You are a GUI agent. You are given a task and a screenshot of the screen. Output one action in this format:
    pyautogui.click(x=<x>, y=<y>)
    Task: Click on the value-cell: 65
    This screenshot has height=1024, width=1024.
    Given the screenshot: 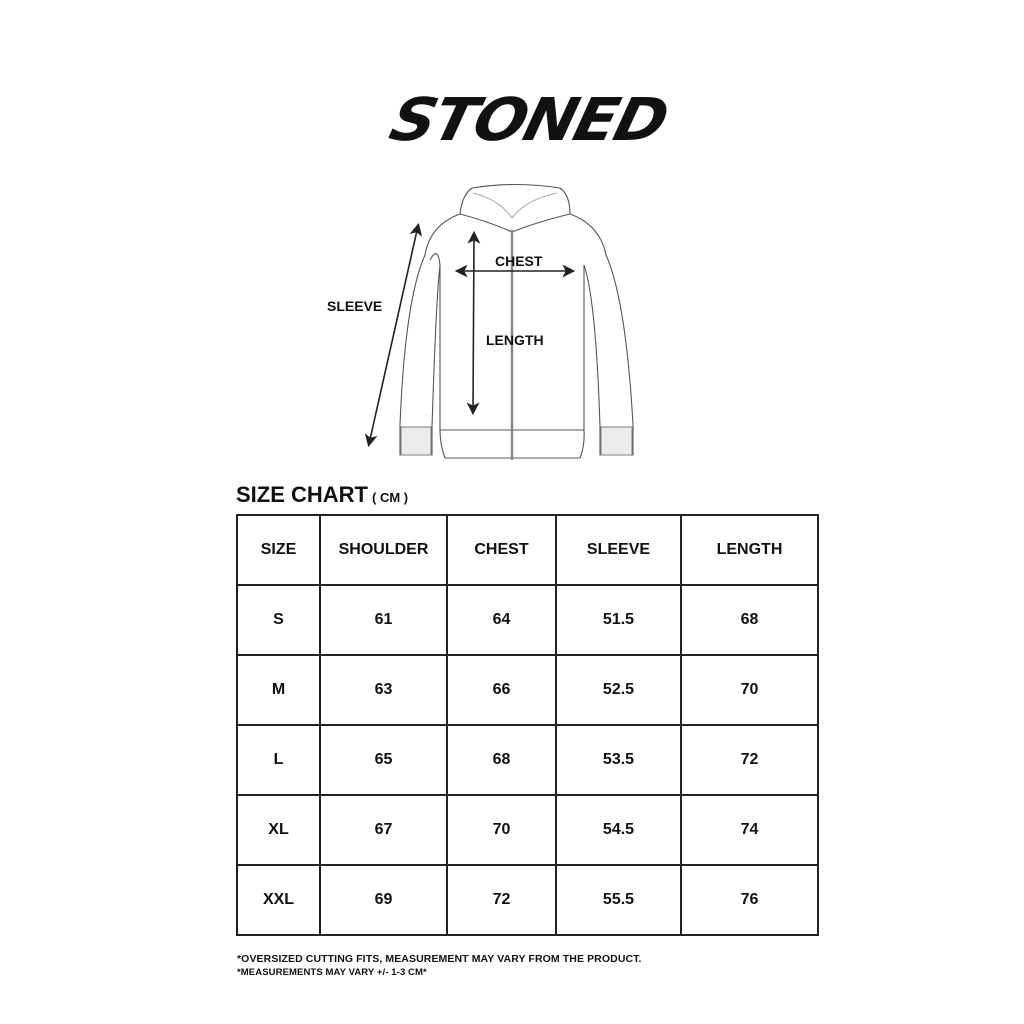 What is the action you would take?
    pyautogui.click(x=383, y=760)
    